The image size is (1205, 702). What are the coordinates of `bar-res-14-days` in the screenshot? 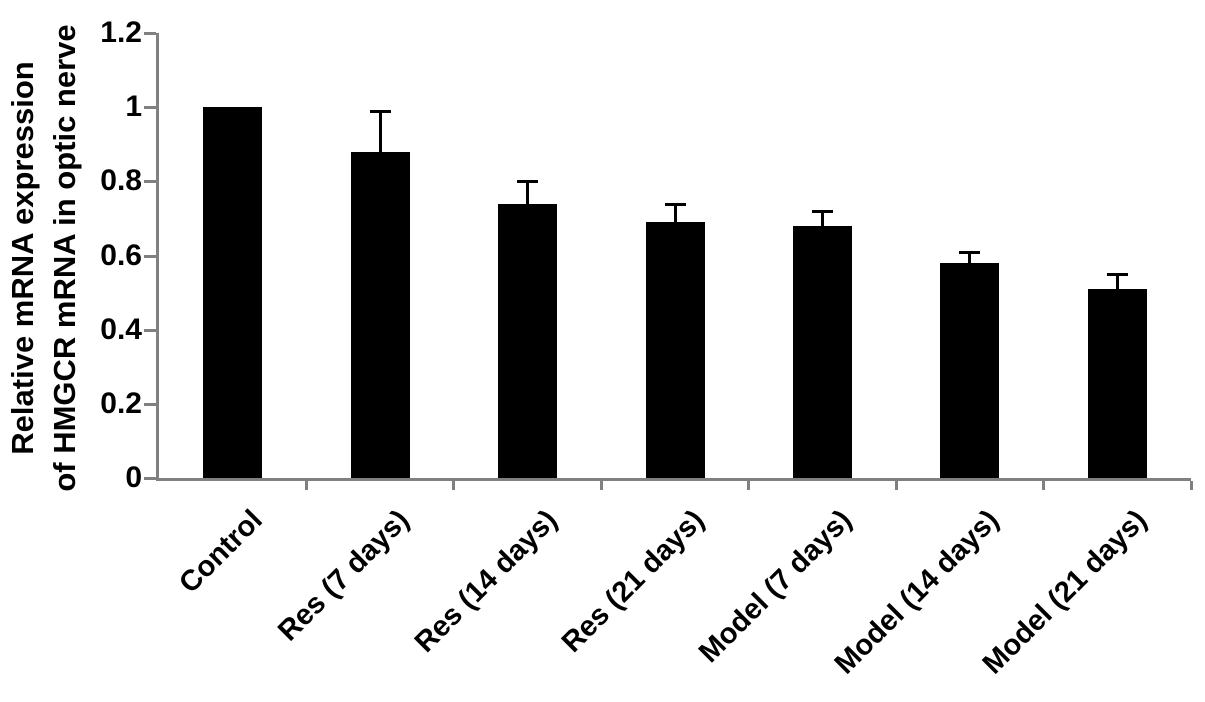 It's located at (528, 340).